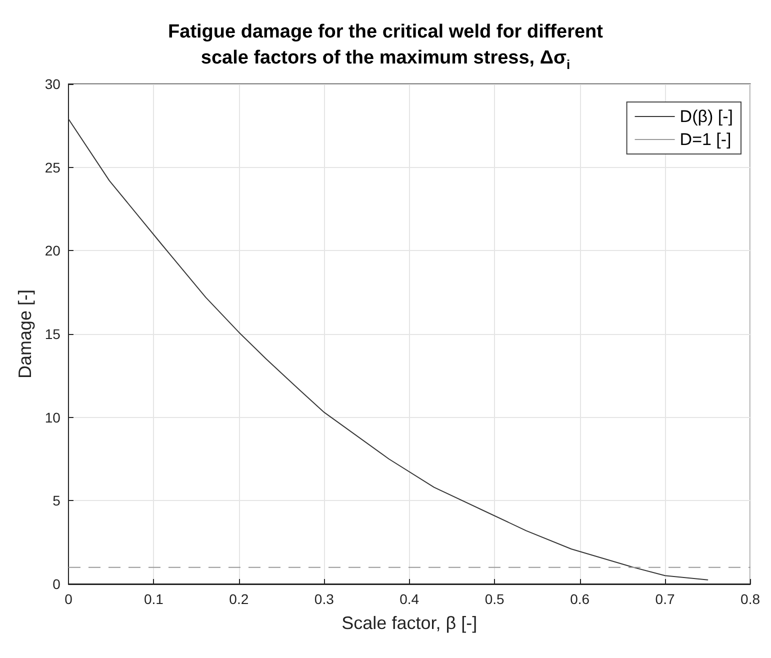 This screenshot has width=771, height=658. What do you see at coordinates (410, 623) in the screenshot?
I see `x-axis-title: Scale factor, β [-]` at bounding box center [410, 623].